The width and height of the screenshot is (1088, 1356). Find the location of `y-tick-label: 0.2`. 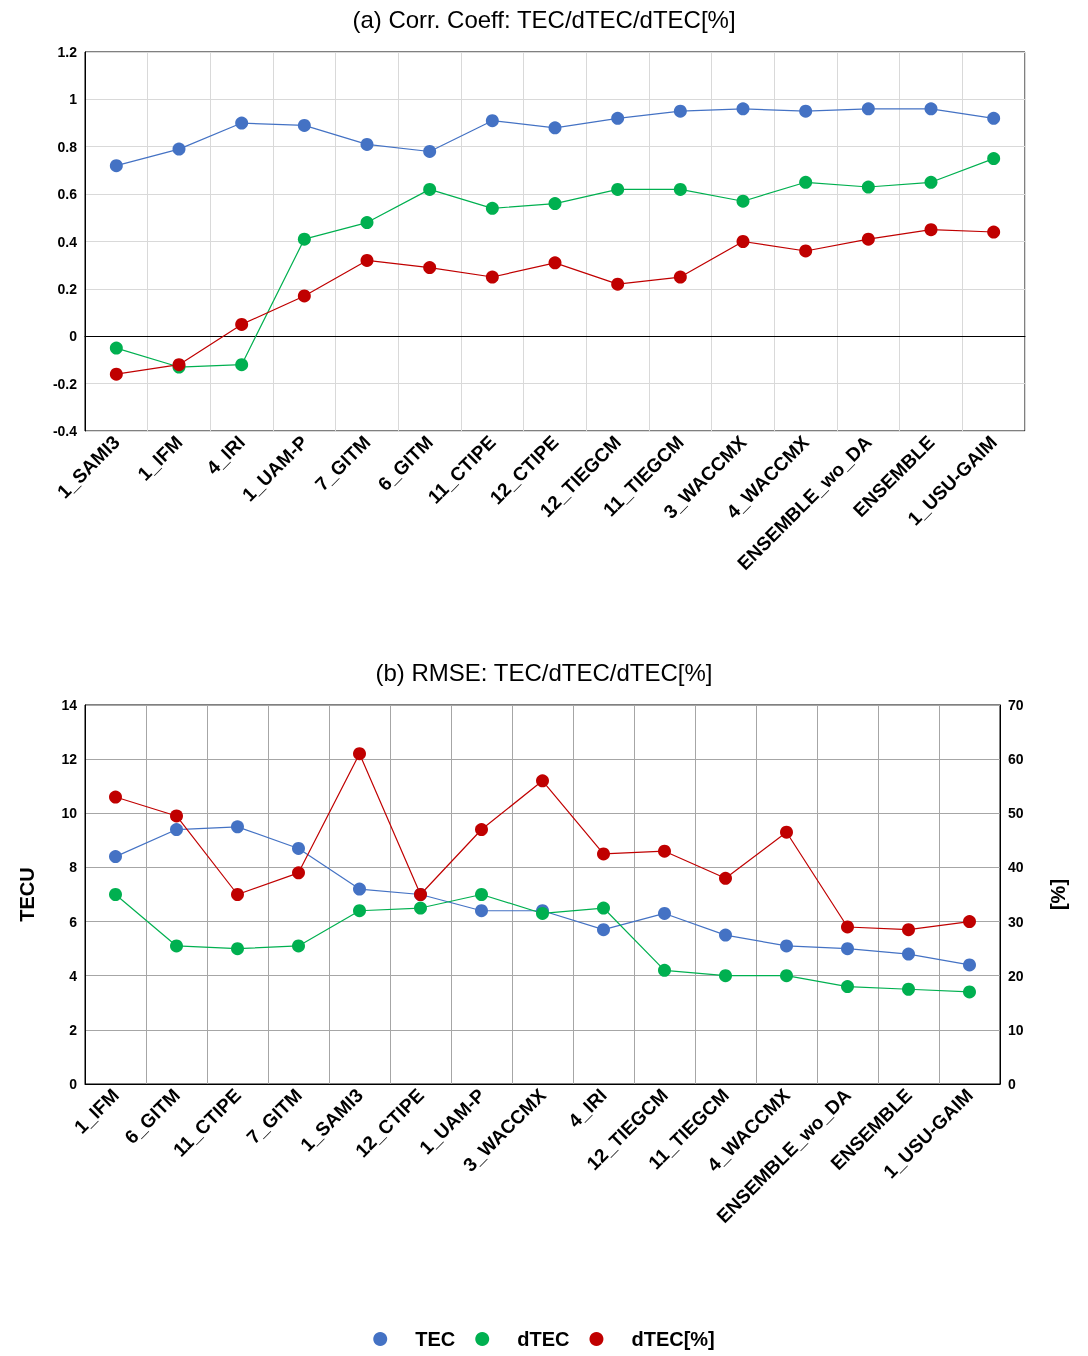

y-tick-label: 0.2 is located at coordinates (67, 288).